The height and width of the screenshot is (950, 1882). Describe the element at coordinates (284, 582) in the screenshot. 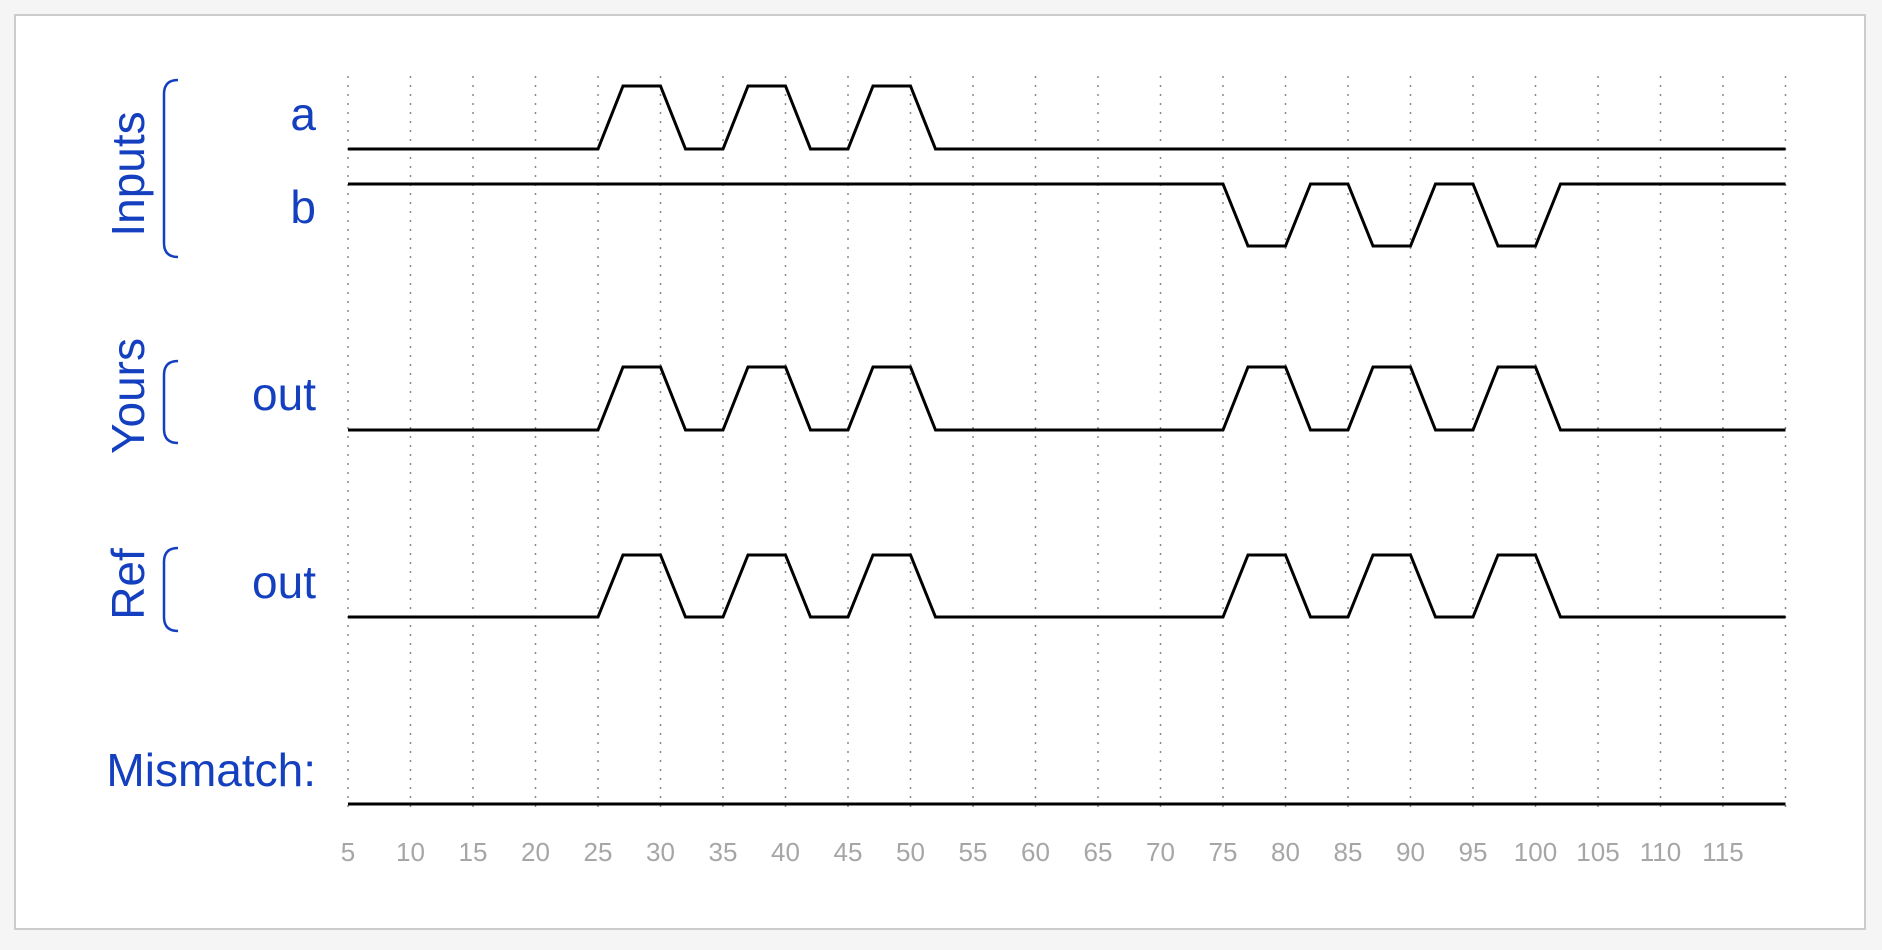

I see `signal-label-ref-out: out` at that location.